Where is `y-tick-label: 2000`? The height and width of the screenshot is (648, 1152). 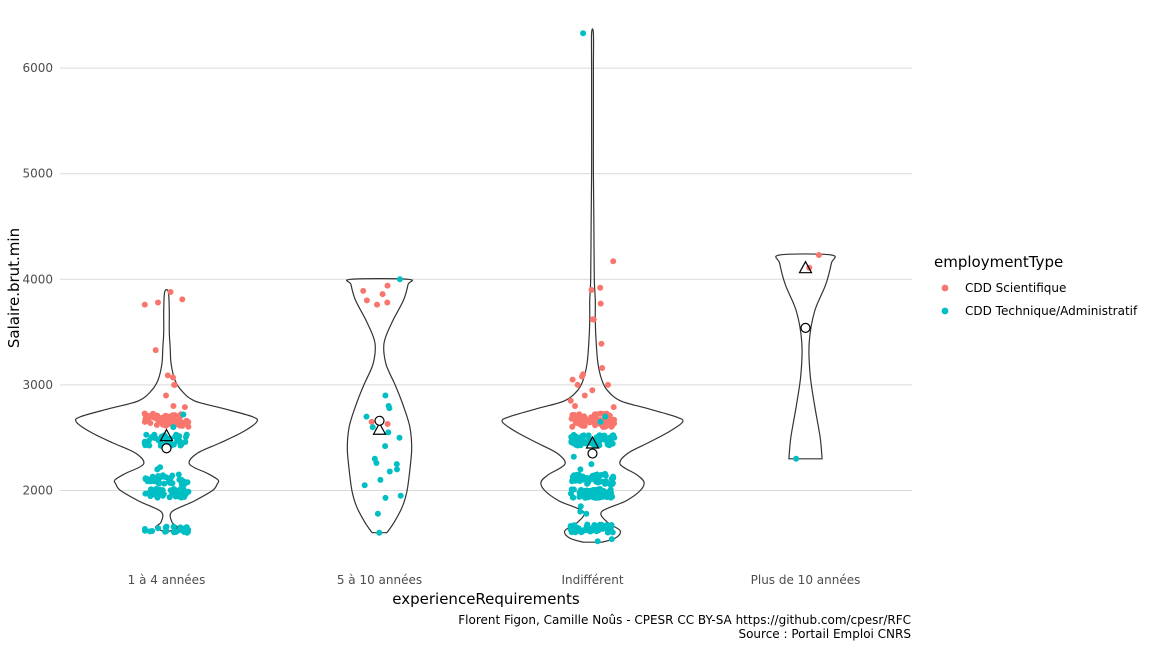
y-tick-label: 2000 is located at coordinates (37, 491).